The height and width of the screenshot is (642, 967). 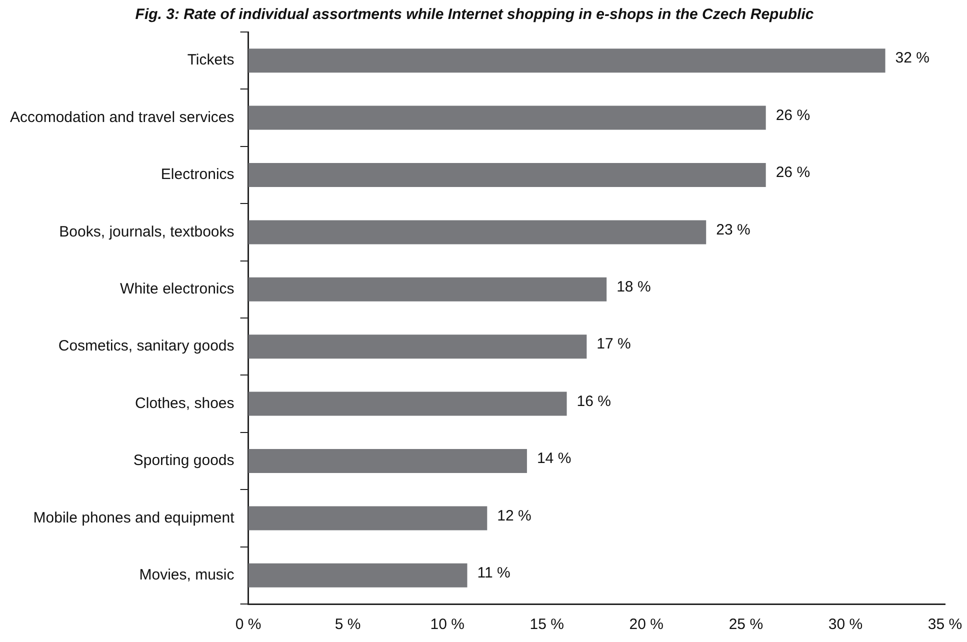 I want to click on x-tick-label: 10 %, so click(x=447, y=625).